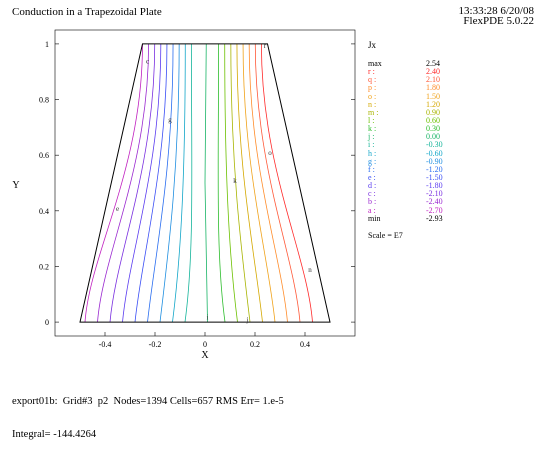 Image resolution: width=544 pixels, height=451 pixels. Describe the element at coordinates (453, 194) in the screenshot. I see `legend-row: c : -2.10` at that location.